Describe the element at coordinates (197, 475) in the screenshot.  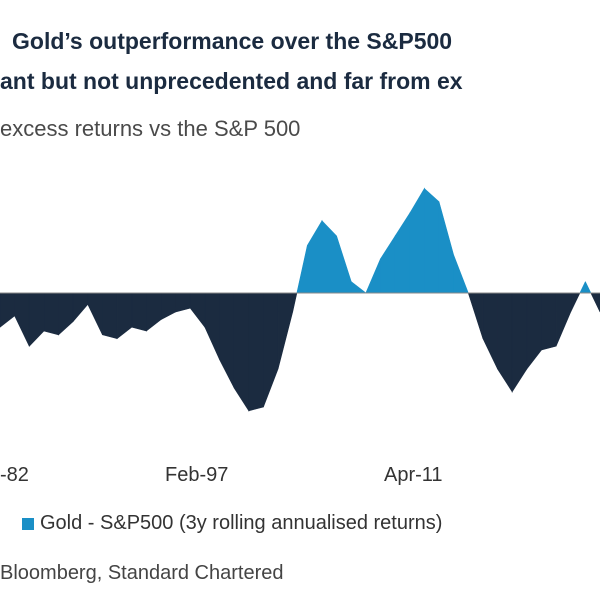
I see `x-tick-label: Feb-97` at that location.